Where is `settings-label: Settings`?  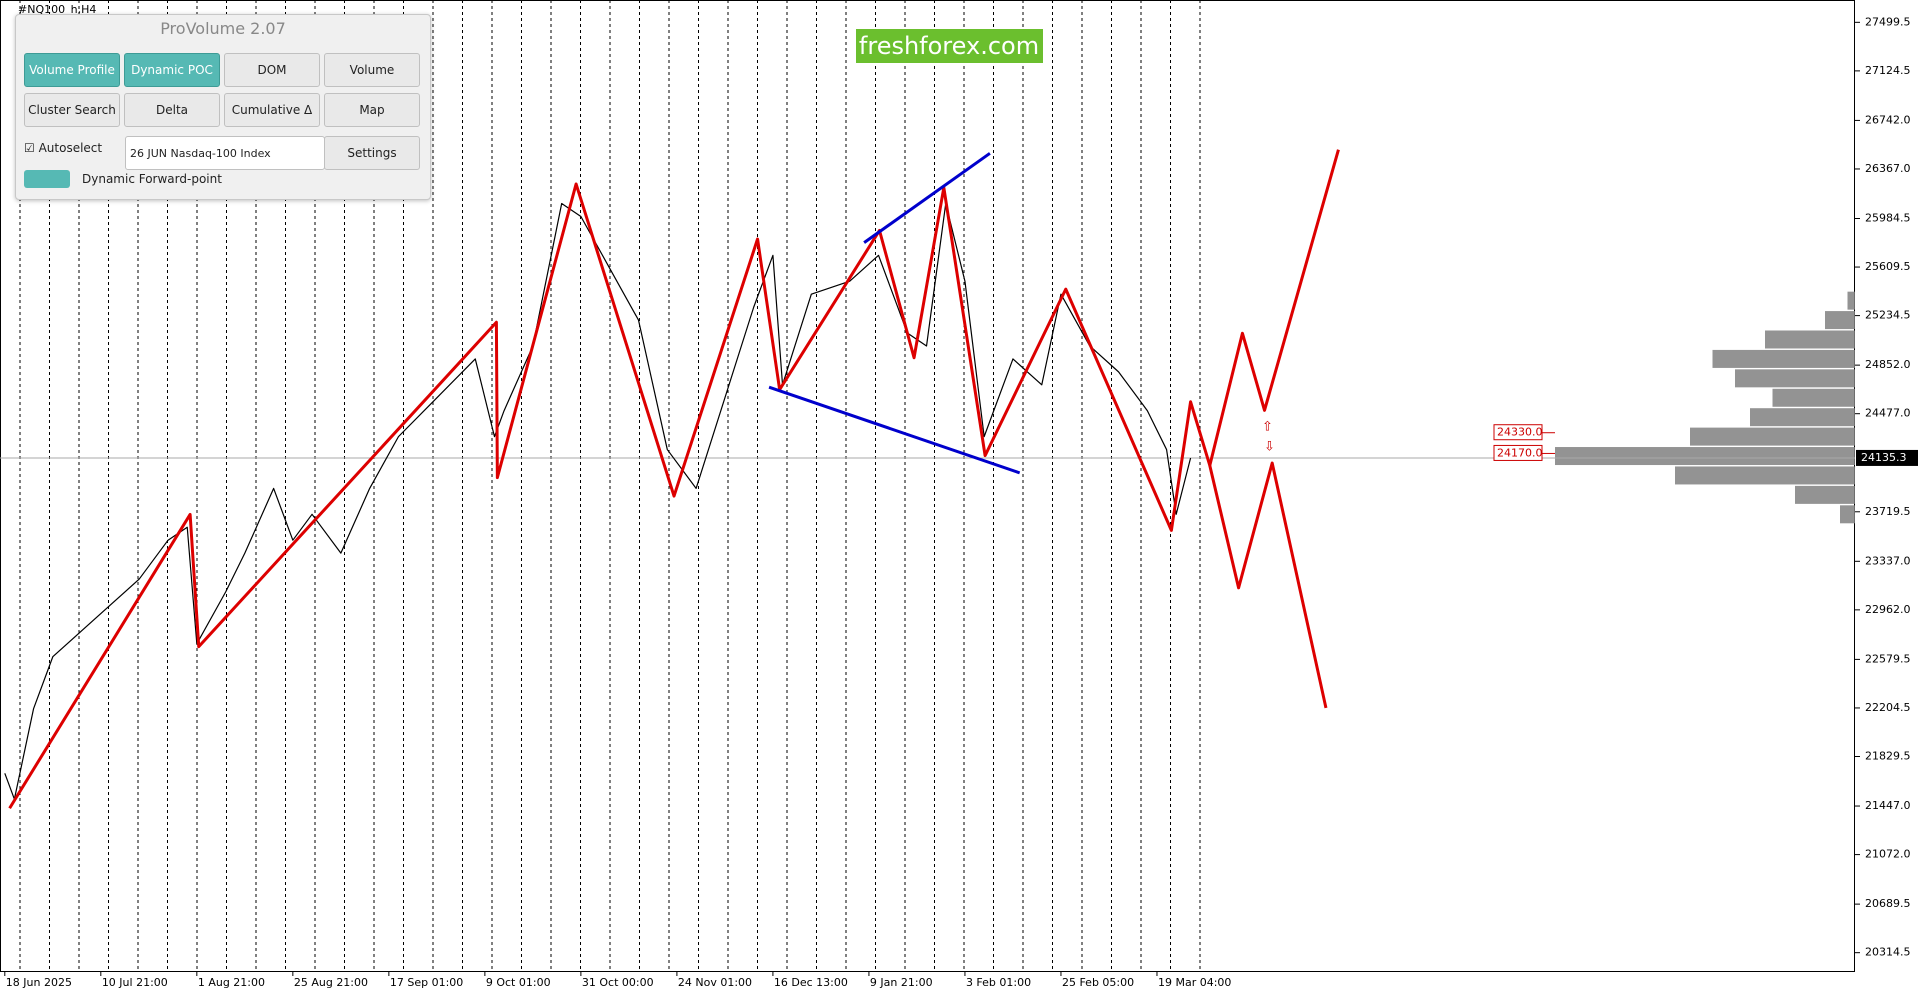 settings-label: Settings is located at coordinates (372, 153).